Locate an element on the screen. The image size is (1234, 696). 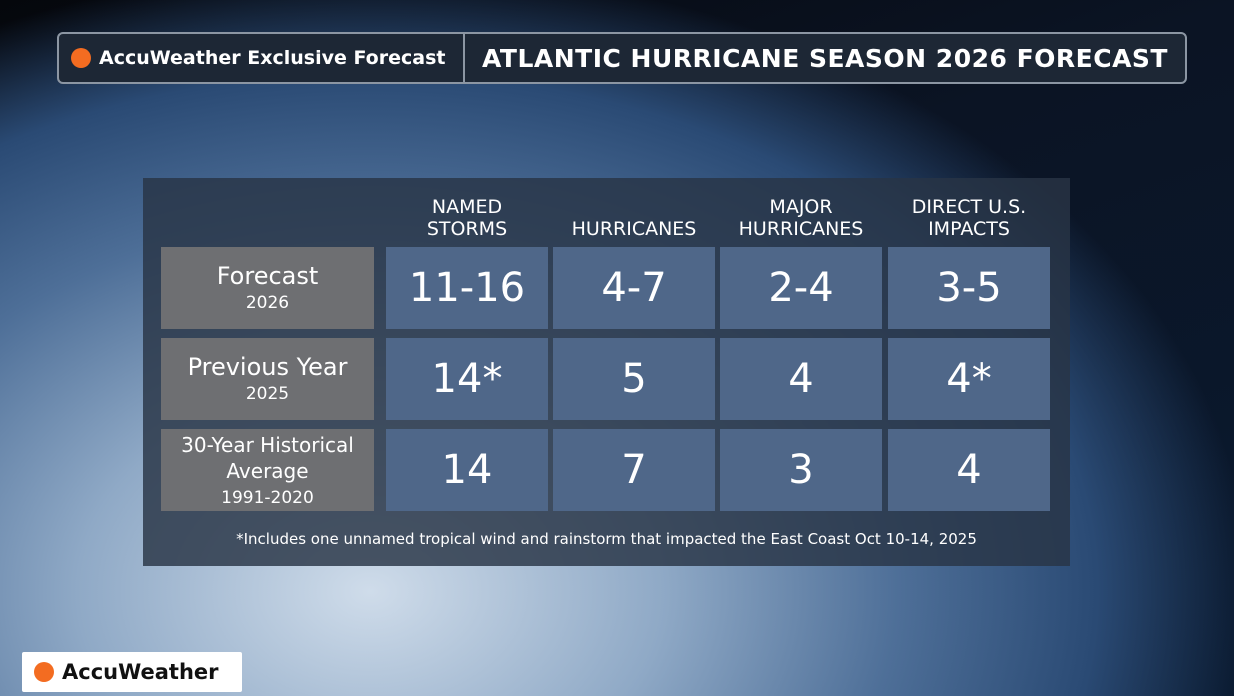
row-label: Forecast 2026 is located at coordinates (267, 288).